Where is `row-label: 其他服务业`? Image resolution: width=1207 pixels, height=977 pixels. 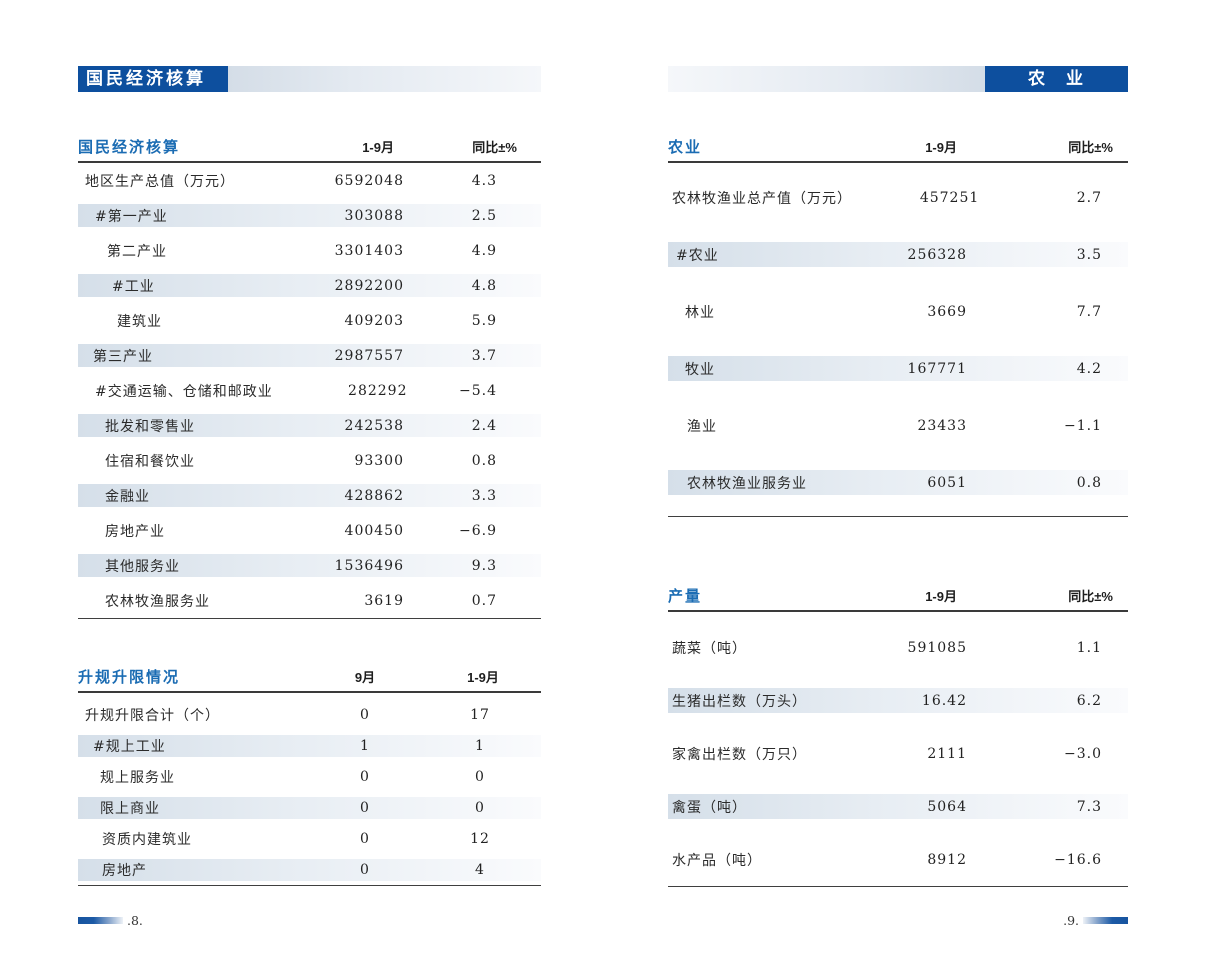 row-label: 其他服务业 is located at coordinates (142, 566).